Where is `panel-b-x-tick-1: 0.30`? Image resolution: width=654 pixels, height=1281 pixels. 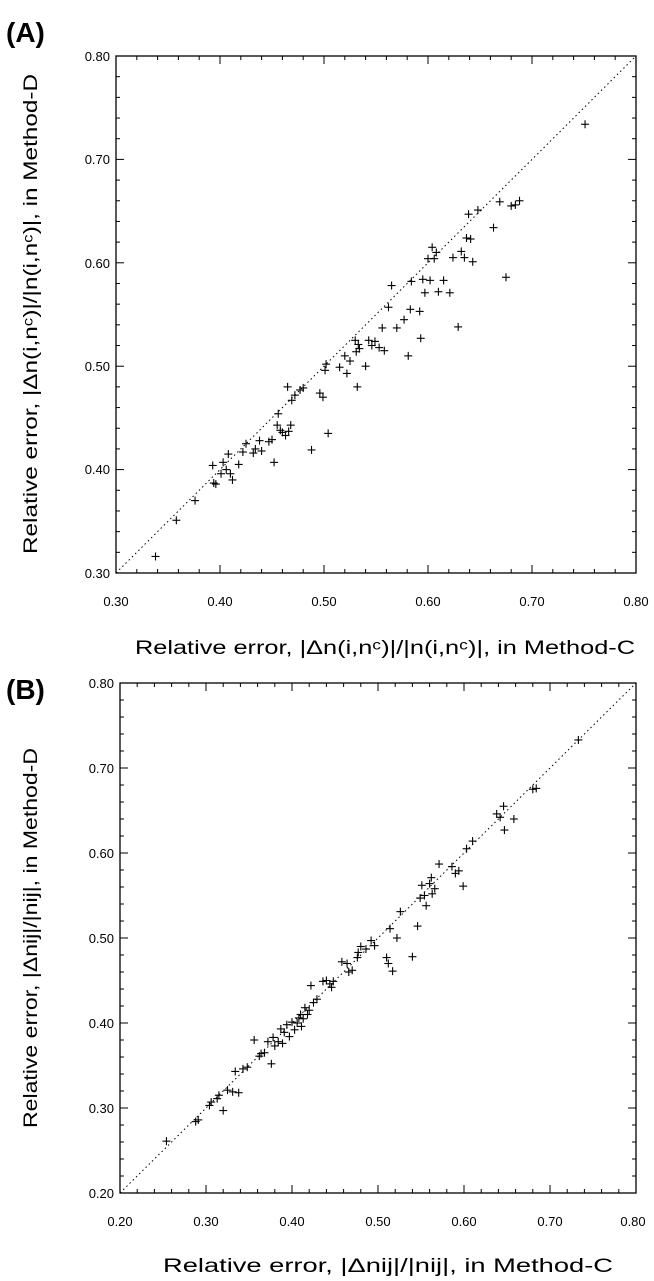
panel-b-x-tick-1: 0.30 is located at coordinates (205, 1221).